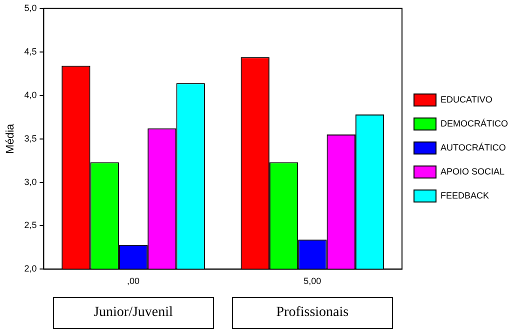 The width and height of the screenshot is (520, 334). Describe the element at coordinates (473, 147) in the screenshot. I see `legend-label: AUTOCRÁTICO` at that location.